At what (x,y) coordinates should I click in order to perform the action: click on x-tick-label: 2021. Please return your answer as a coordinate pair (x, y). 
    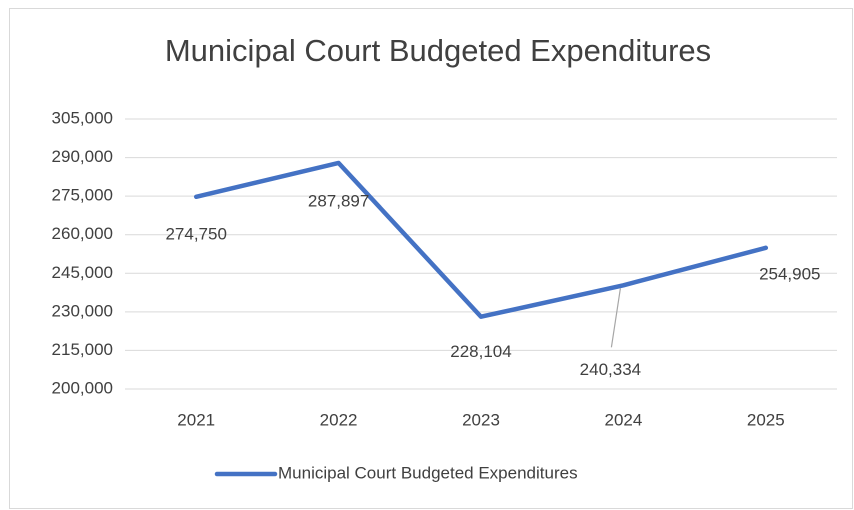
    Looking at the image, I should click on (196, 419).